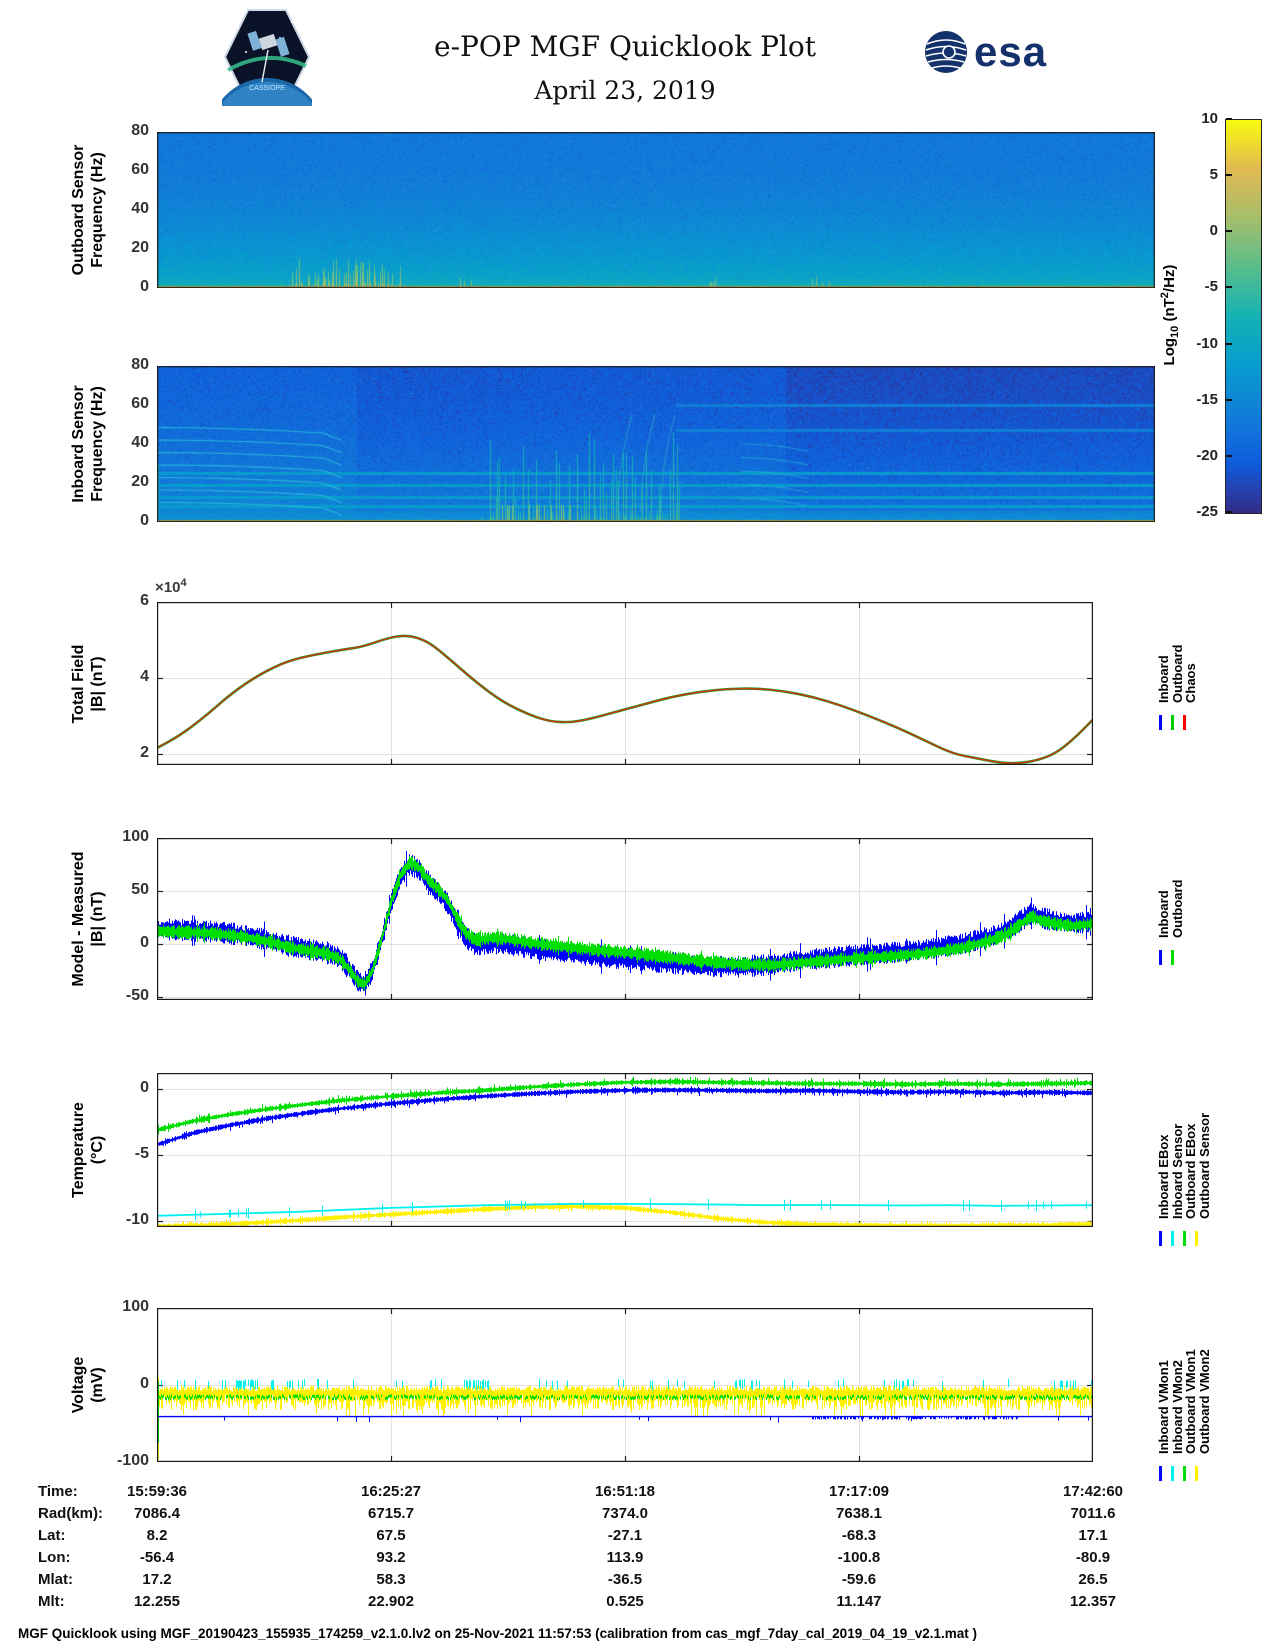  I want to click on legend-swatches-temperature, so click(1178, 1238).